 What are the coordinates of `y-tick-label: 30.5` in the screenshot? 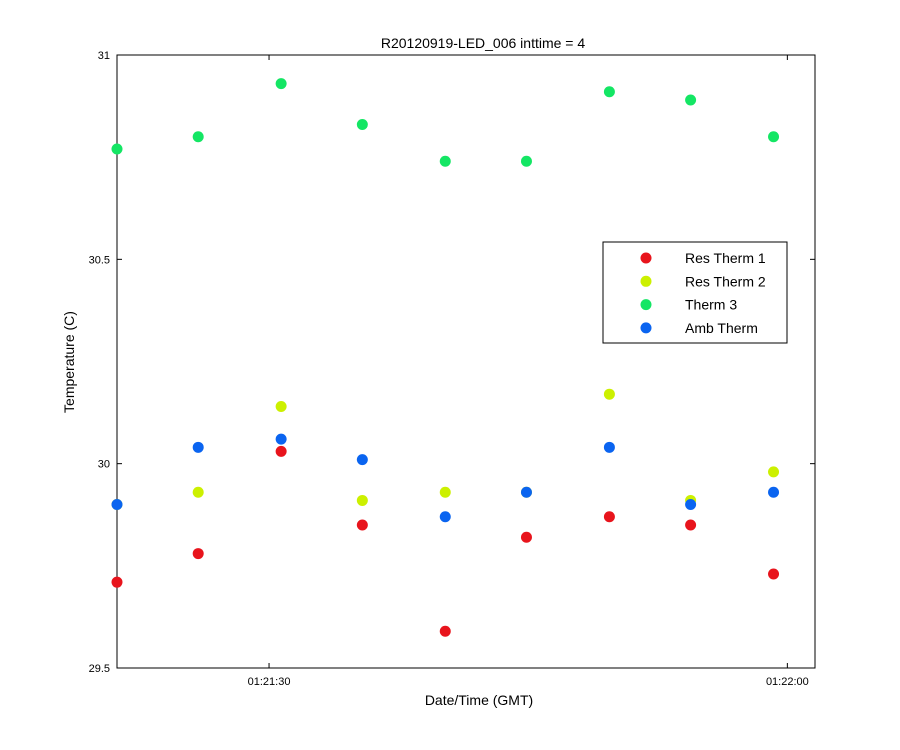 It's located at (99, 260).